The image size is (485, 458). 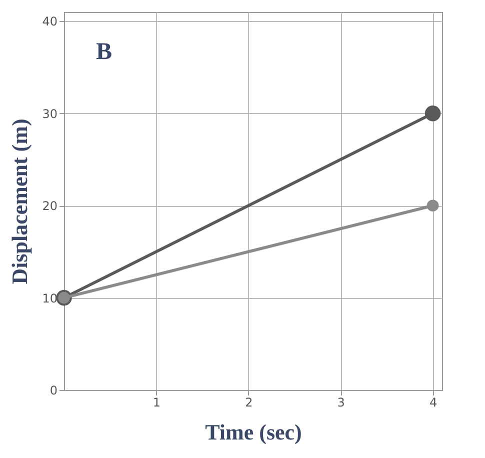 What do you see at coordinates (50, 21) in the screenshot?
I see `y-tick-label: 40` at bounding box center [50, 21].